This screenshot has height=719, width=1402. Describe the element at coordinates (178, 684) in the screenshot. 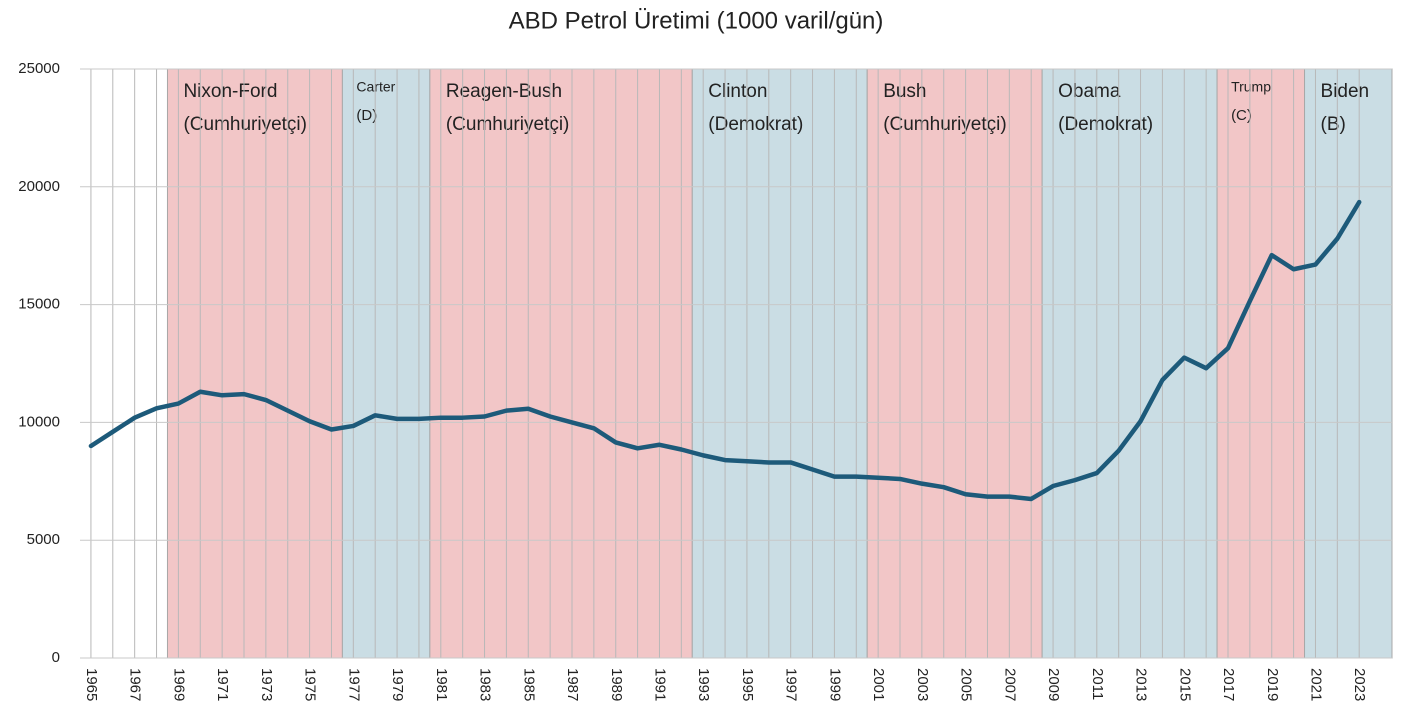

I see `x-tick-label: 1969` at that location.